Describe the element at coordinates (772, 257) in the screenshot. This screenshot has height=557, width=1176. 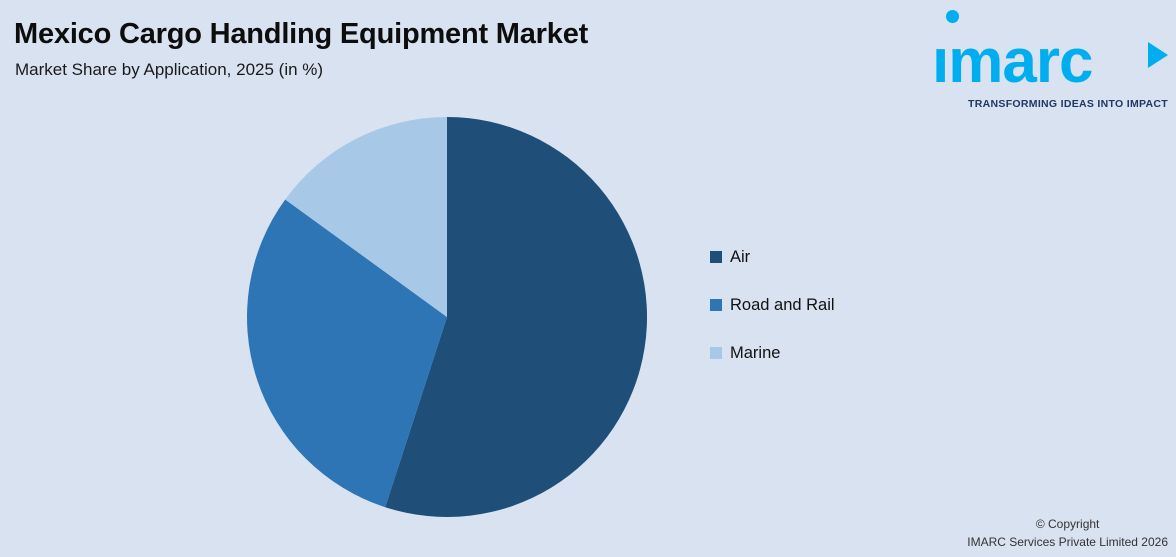
I see `legend-item: Air` at that location.